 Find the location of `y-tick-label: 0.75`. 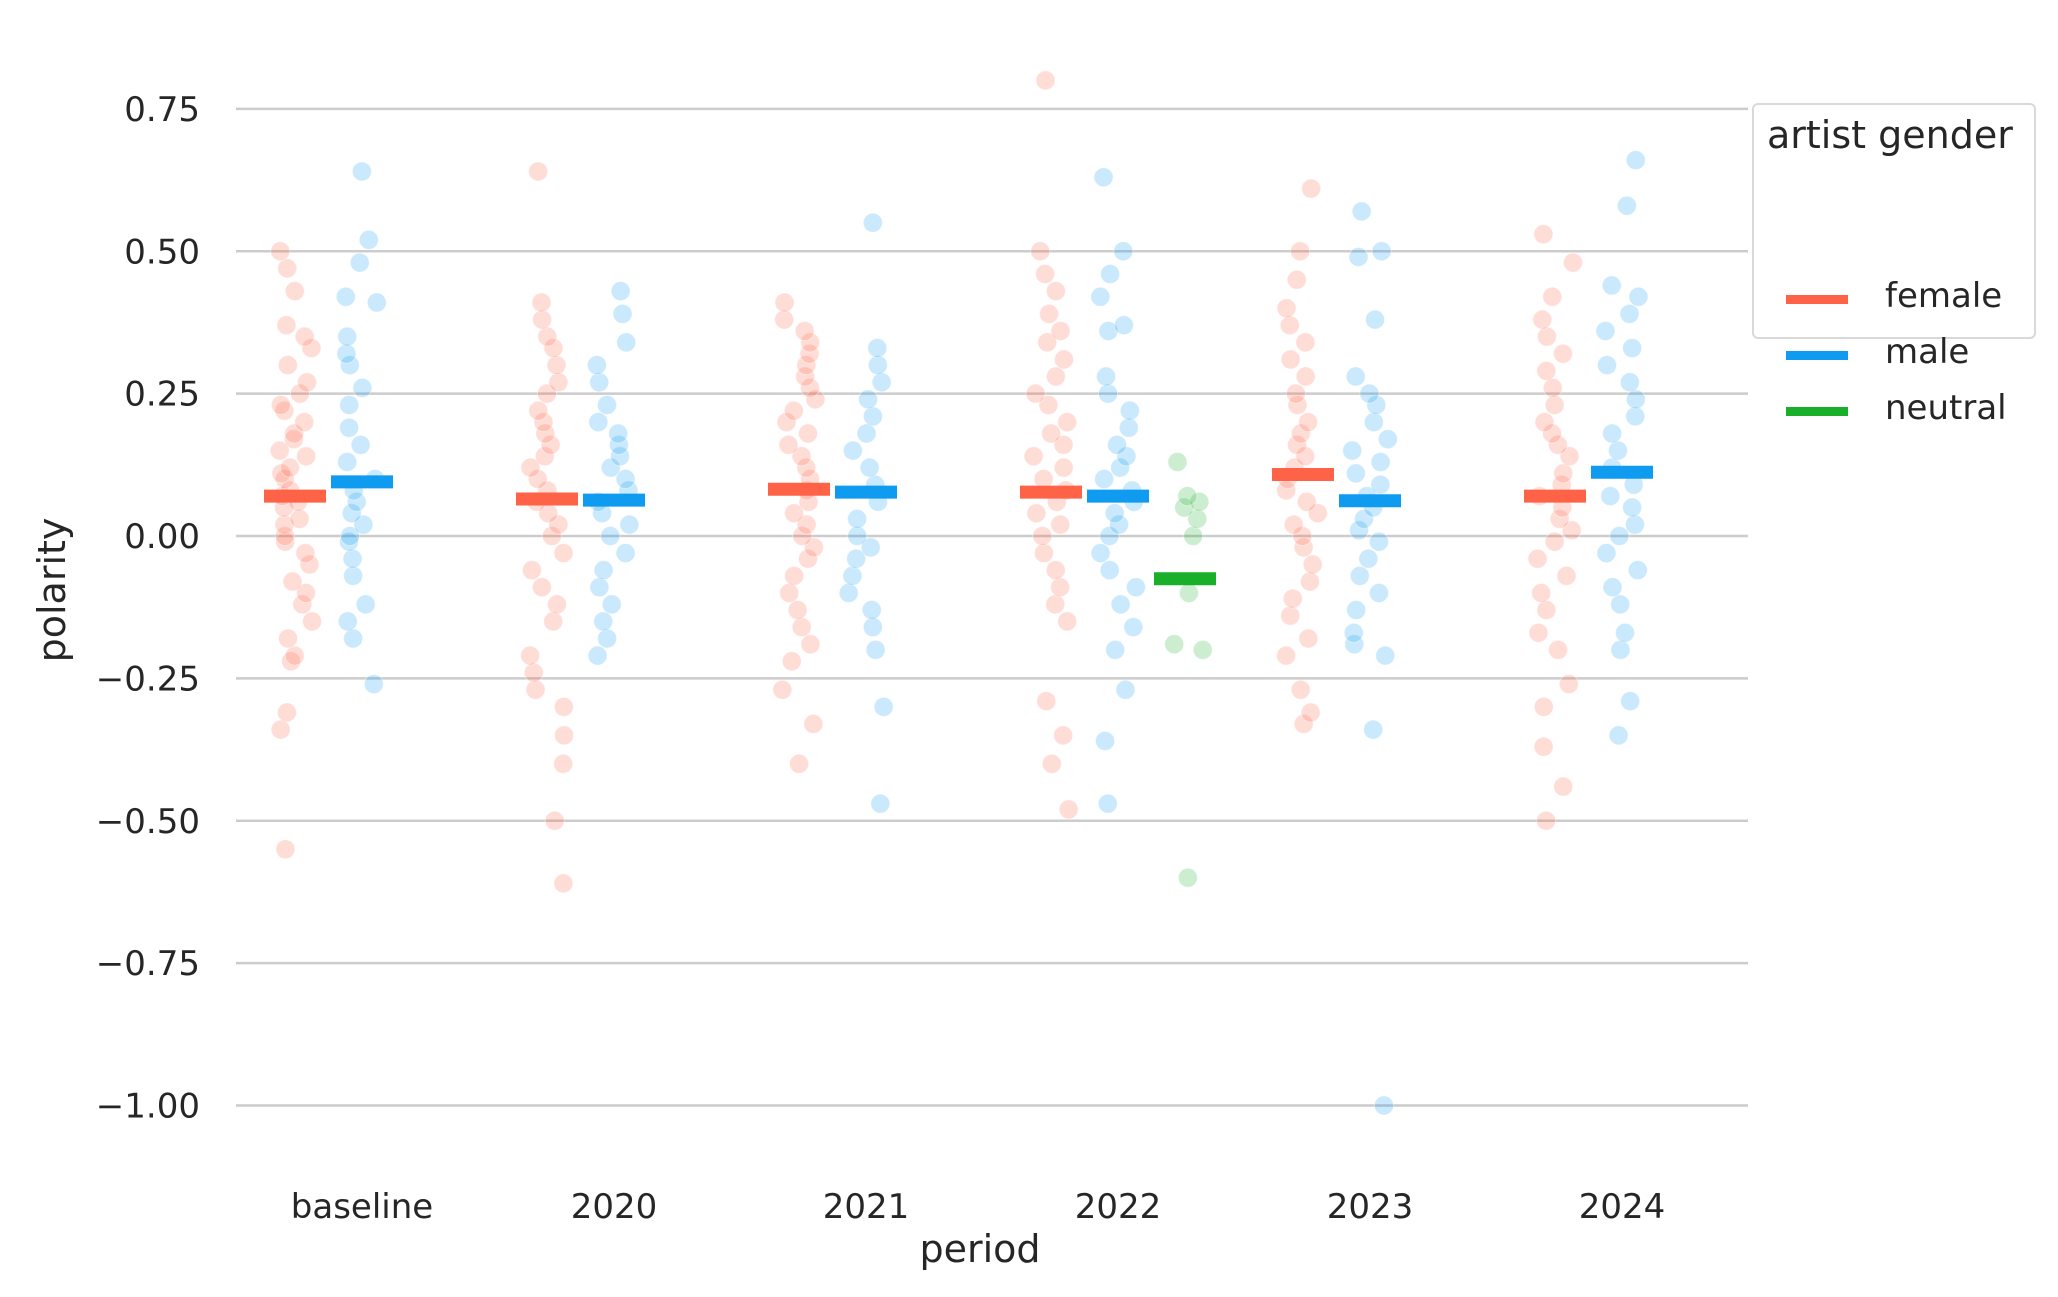

y-tick-label: 0.75 is located at coordinates (162, 110).